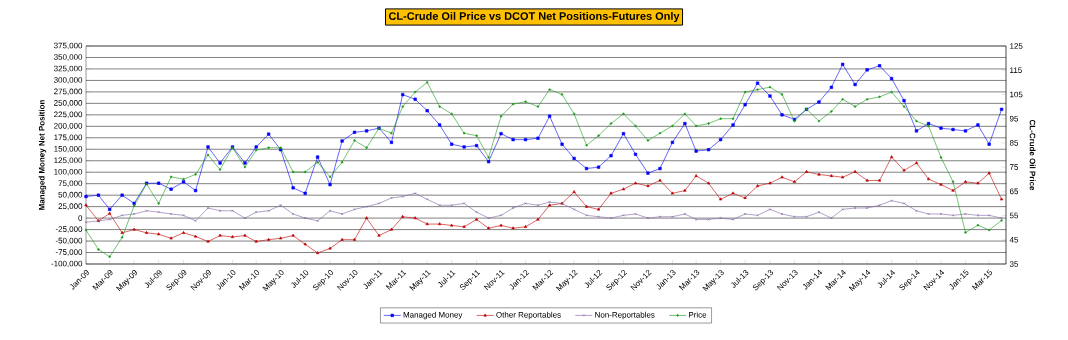  I want to click on chart-title: CL-Crude Oil Price vs DCOT Net Positions-Futures Only, so click(534, 17).